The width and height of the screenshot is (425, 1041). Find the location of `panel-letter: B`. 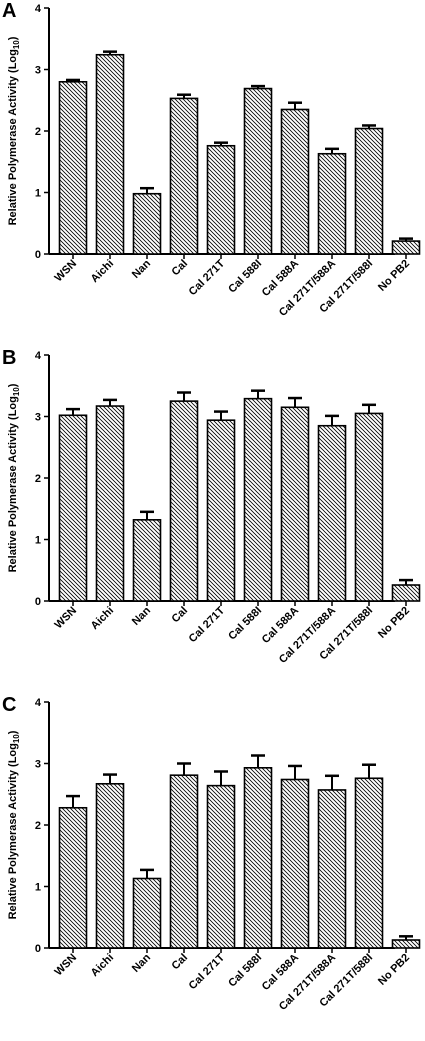

panel-letter: B is located at coordinates (9, 358).